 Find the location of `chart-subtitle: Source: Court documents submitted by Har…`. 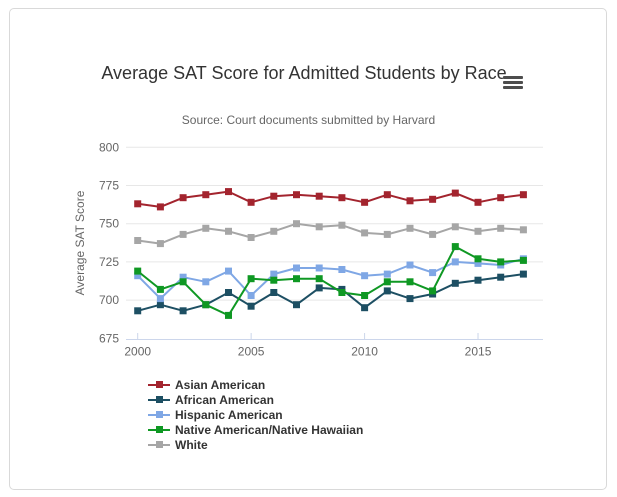

chart-subtitle: Source: Court documents submitted by Har… is located at coordinates (308, 120).